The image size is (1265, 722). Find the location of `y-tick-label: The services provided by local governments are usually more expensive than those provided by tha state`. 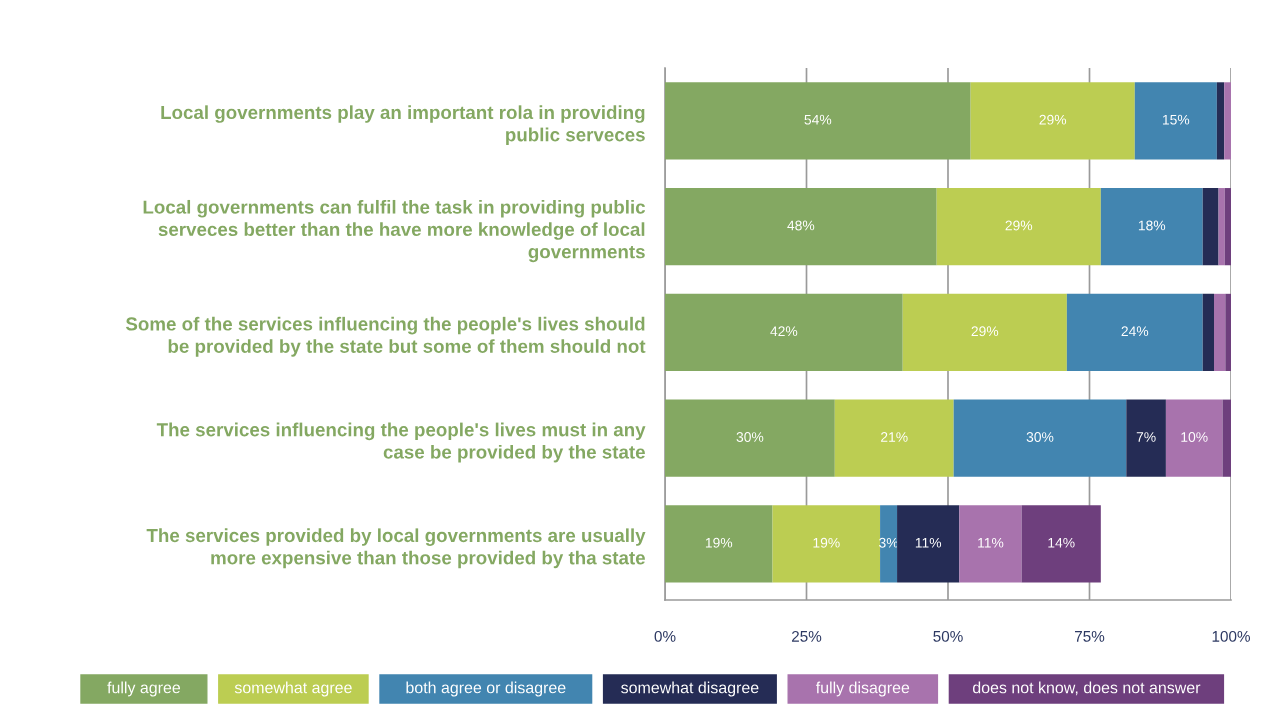

y-tick-label: The services provided by local governments are usually more expensive than those provided by tha state is located at coordinates (396, 548).